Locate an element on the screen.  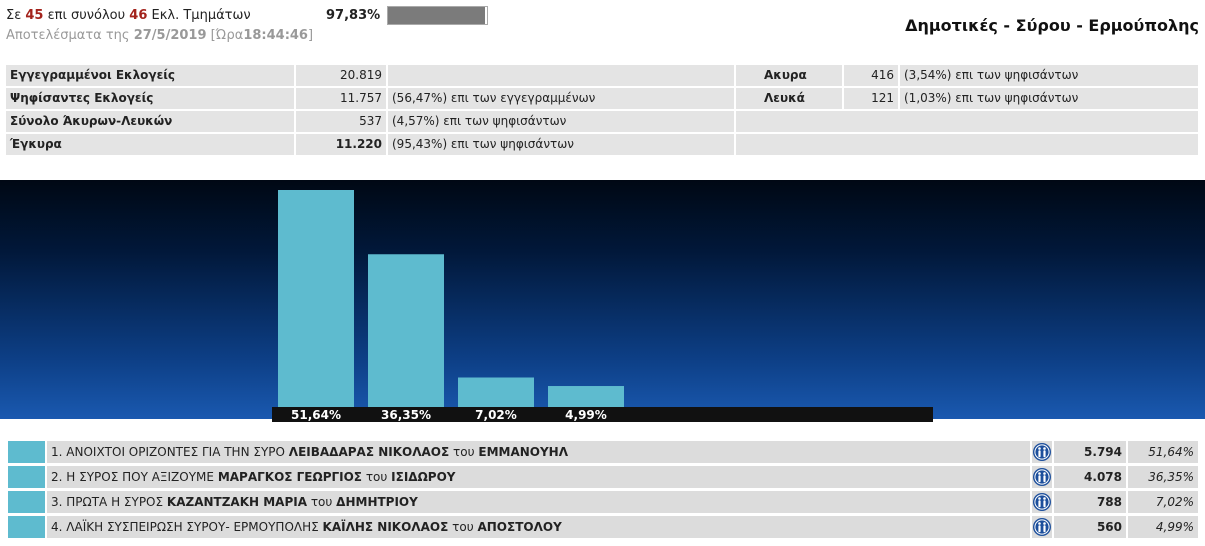
sections-counted-text: Σε 45 επι συνόλου 46 Εκλ. Τμημάτων is located at coordinates (128, 15).